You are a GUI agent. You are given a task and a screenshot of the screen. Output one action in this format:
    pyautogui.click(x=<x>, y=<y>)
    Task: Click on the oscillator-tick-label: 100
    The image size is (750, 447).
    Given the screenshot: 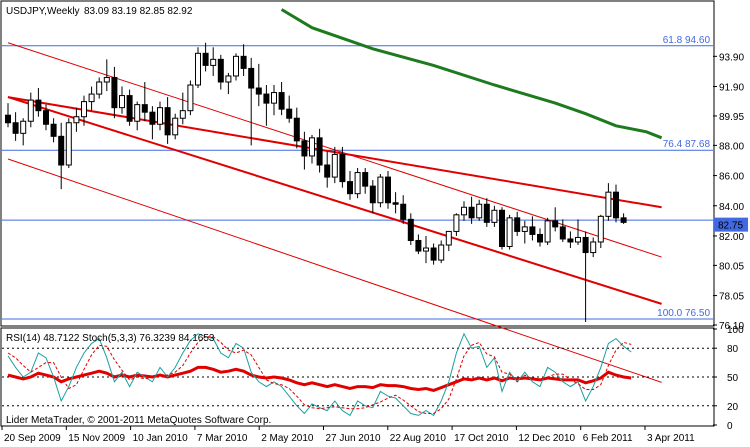 What is the action you would take?
    pyautogui.click(x=735, y=330)
    